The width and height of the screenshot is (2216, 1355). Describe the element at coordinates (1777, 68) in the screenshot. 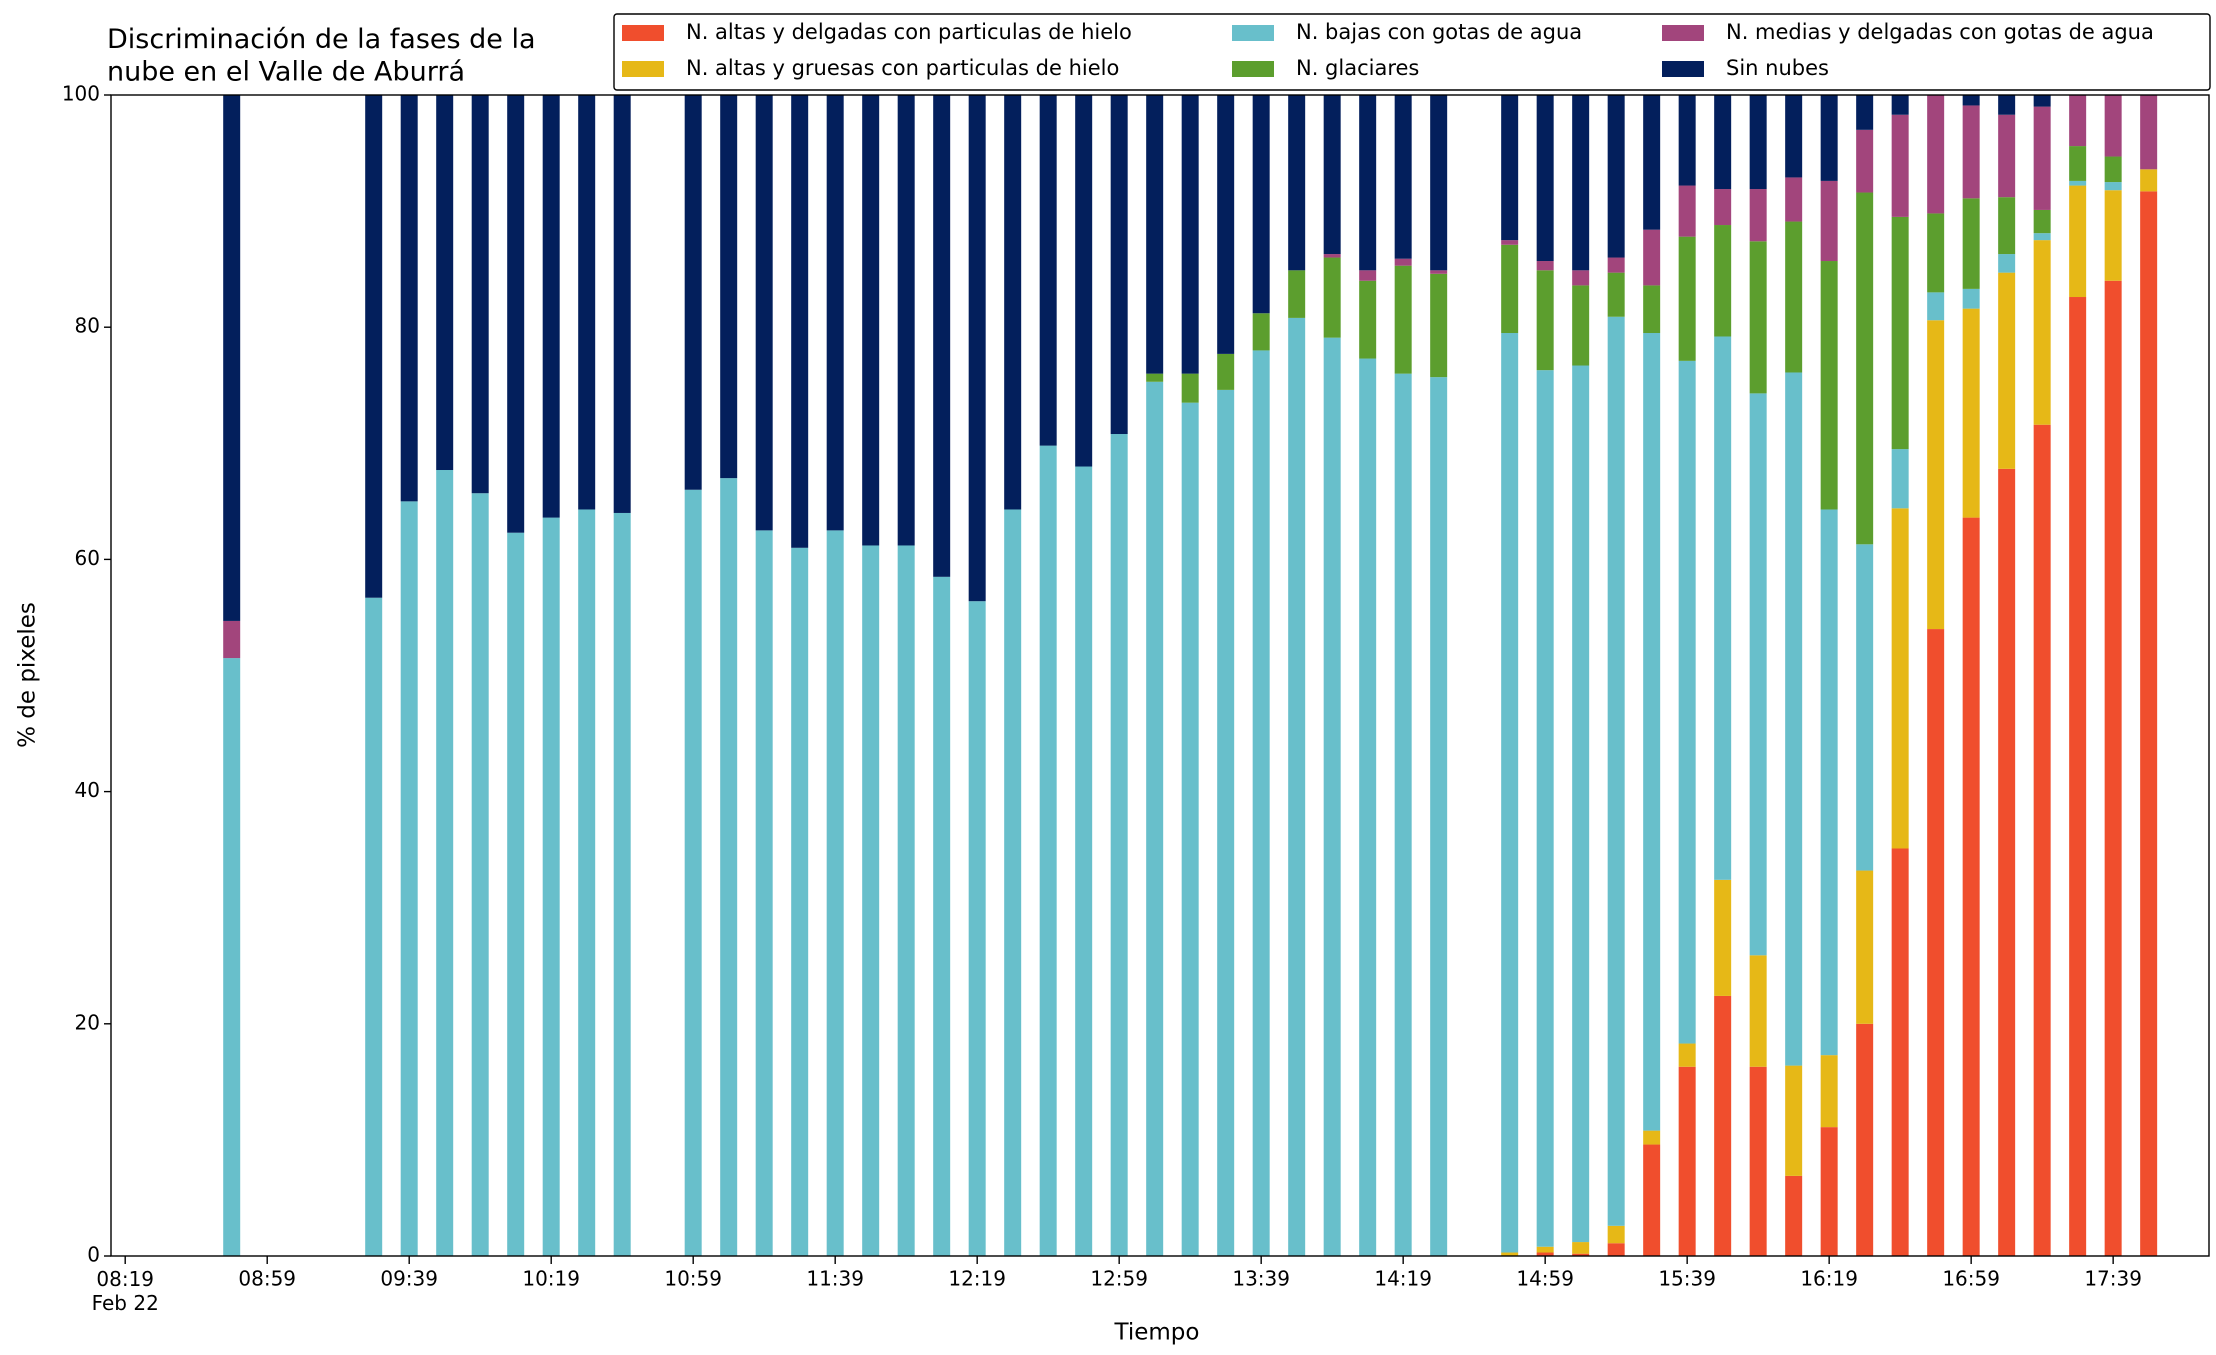

I see `legend-label: Sin nubes` at that location.